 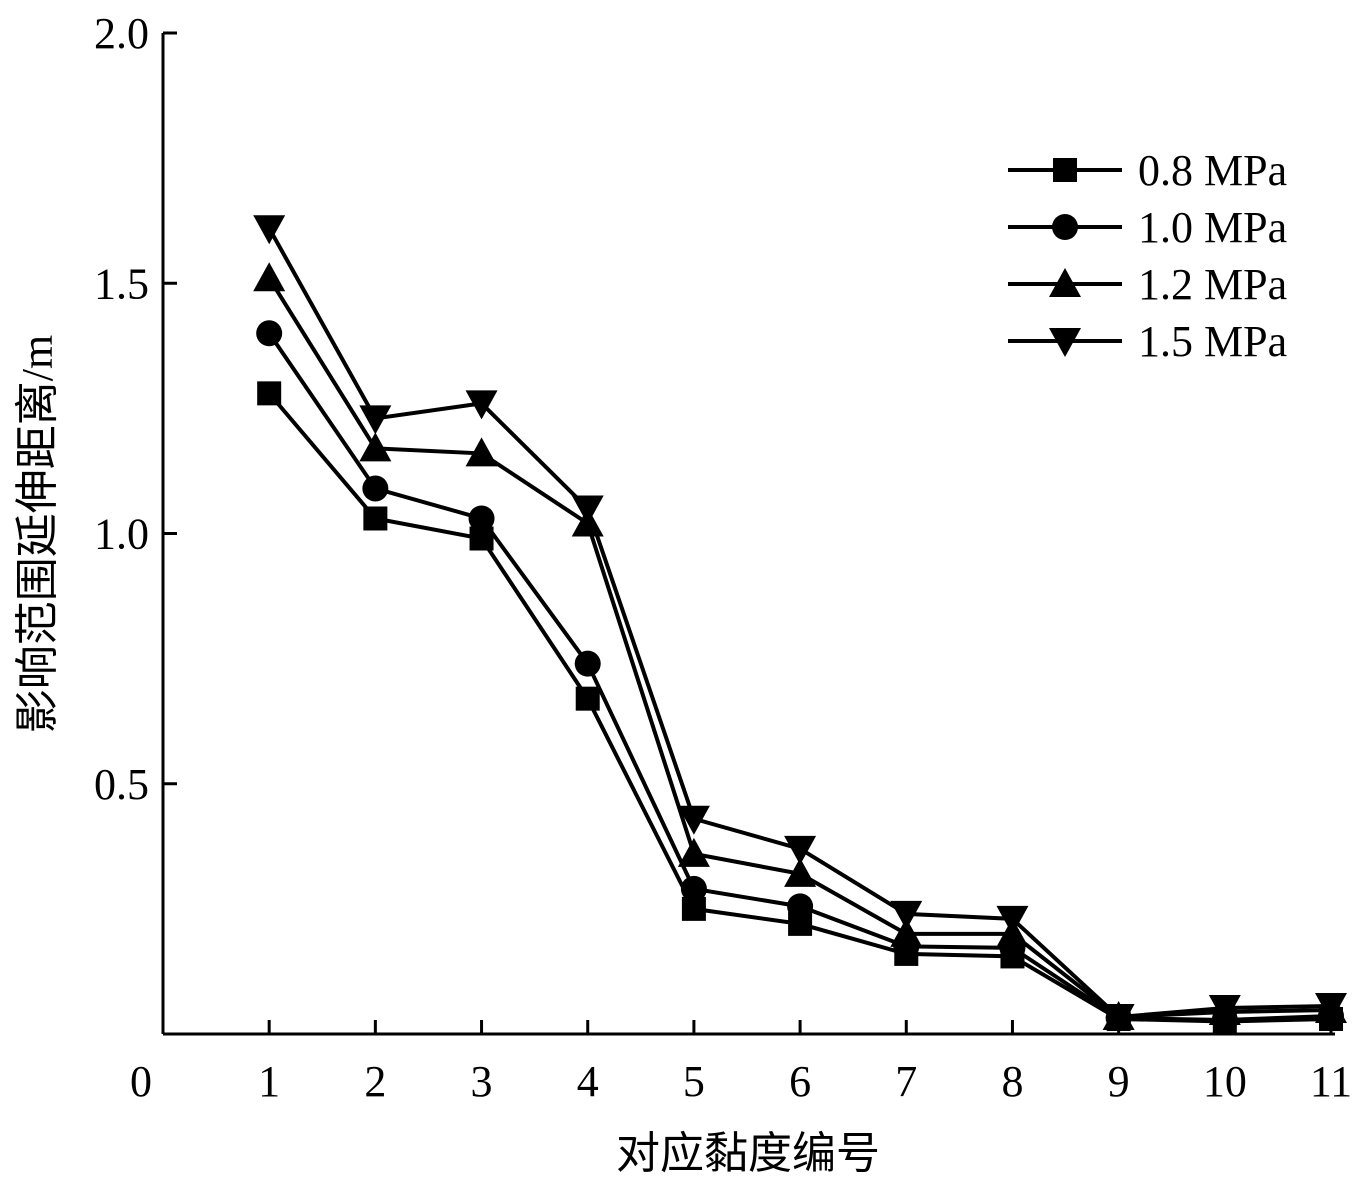 What do you see at coordinates (1212, 170) in the screenshot?
I see `legend-label: 0.8 MPa` at bounding box center [1212, 170].